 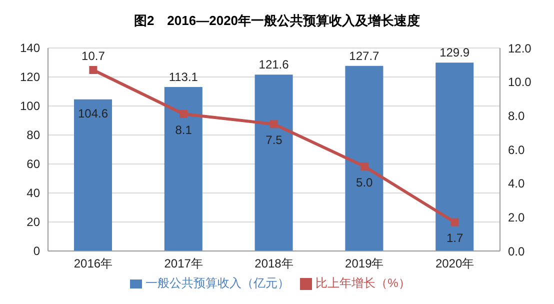 What do you see at coordinates (33, 222) in the screenshot?
I see `y-tick-label: 20` at bounding box center [33, 222].